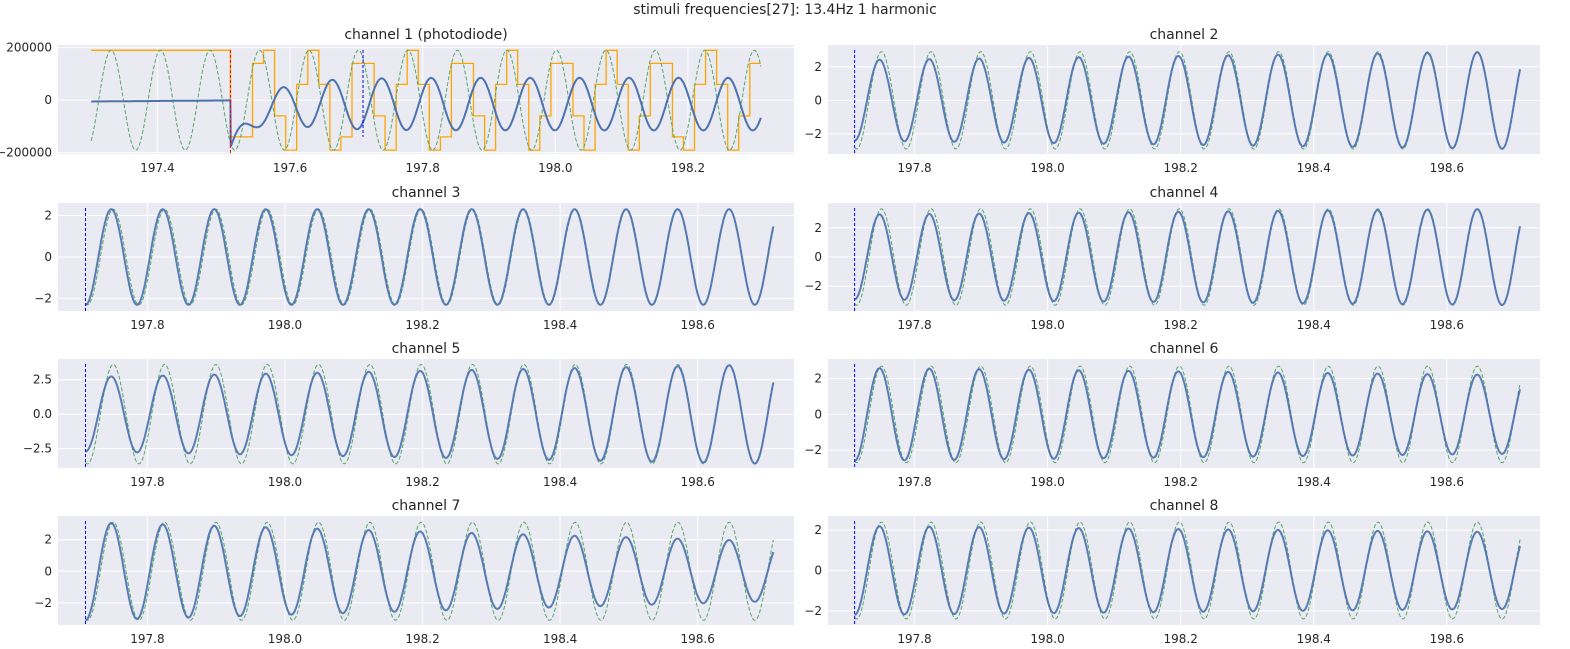 The image size is (1570, 649). I want to click on panel-8: 197.8 198.0 198.2 198.4 198.6 −2 0 2 channel 8, so click(1172, 572).